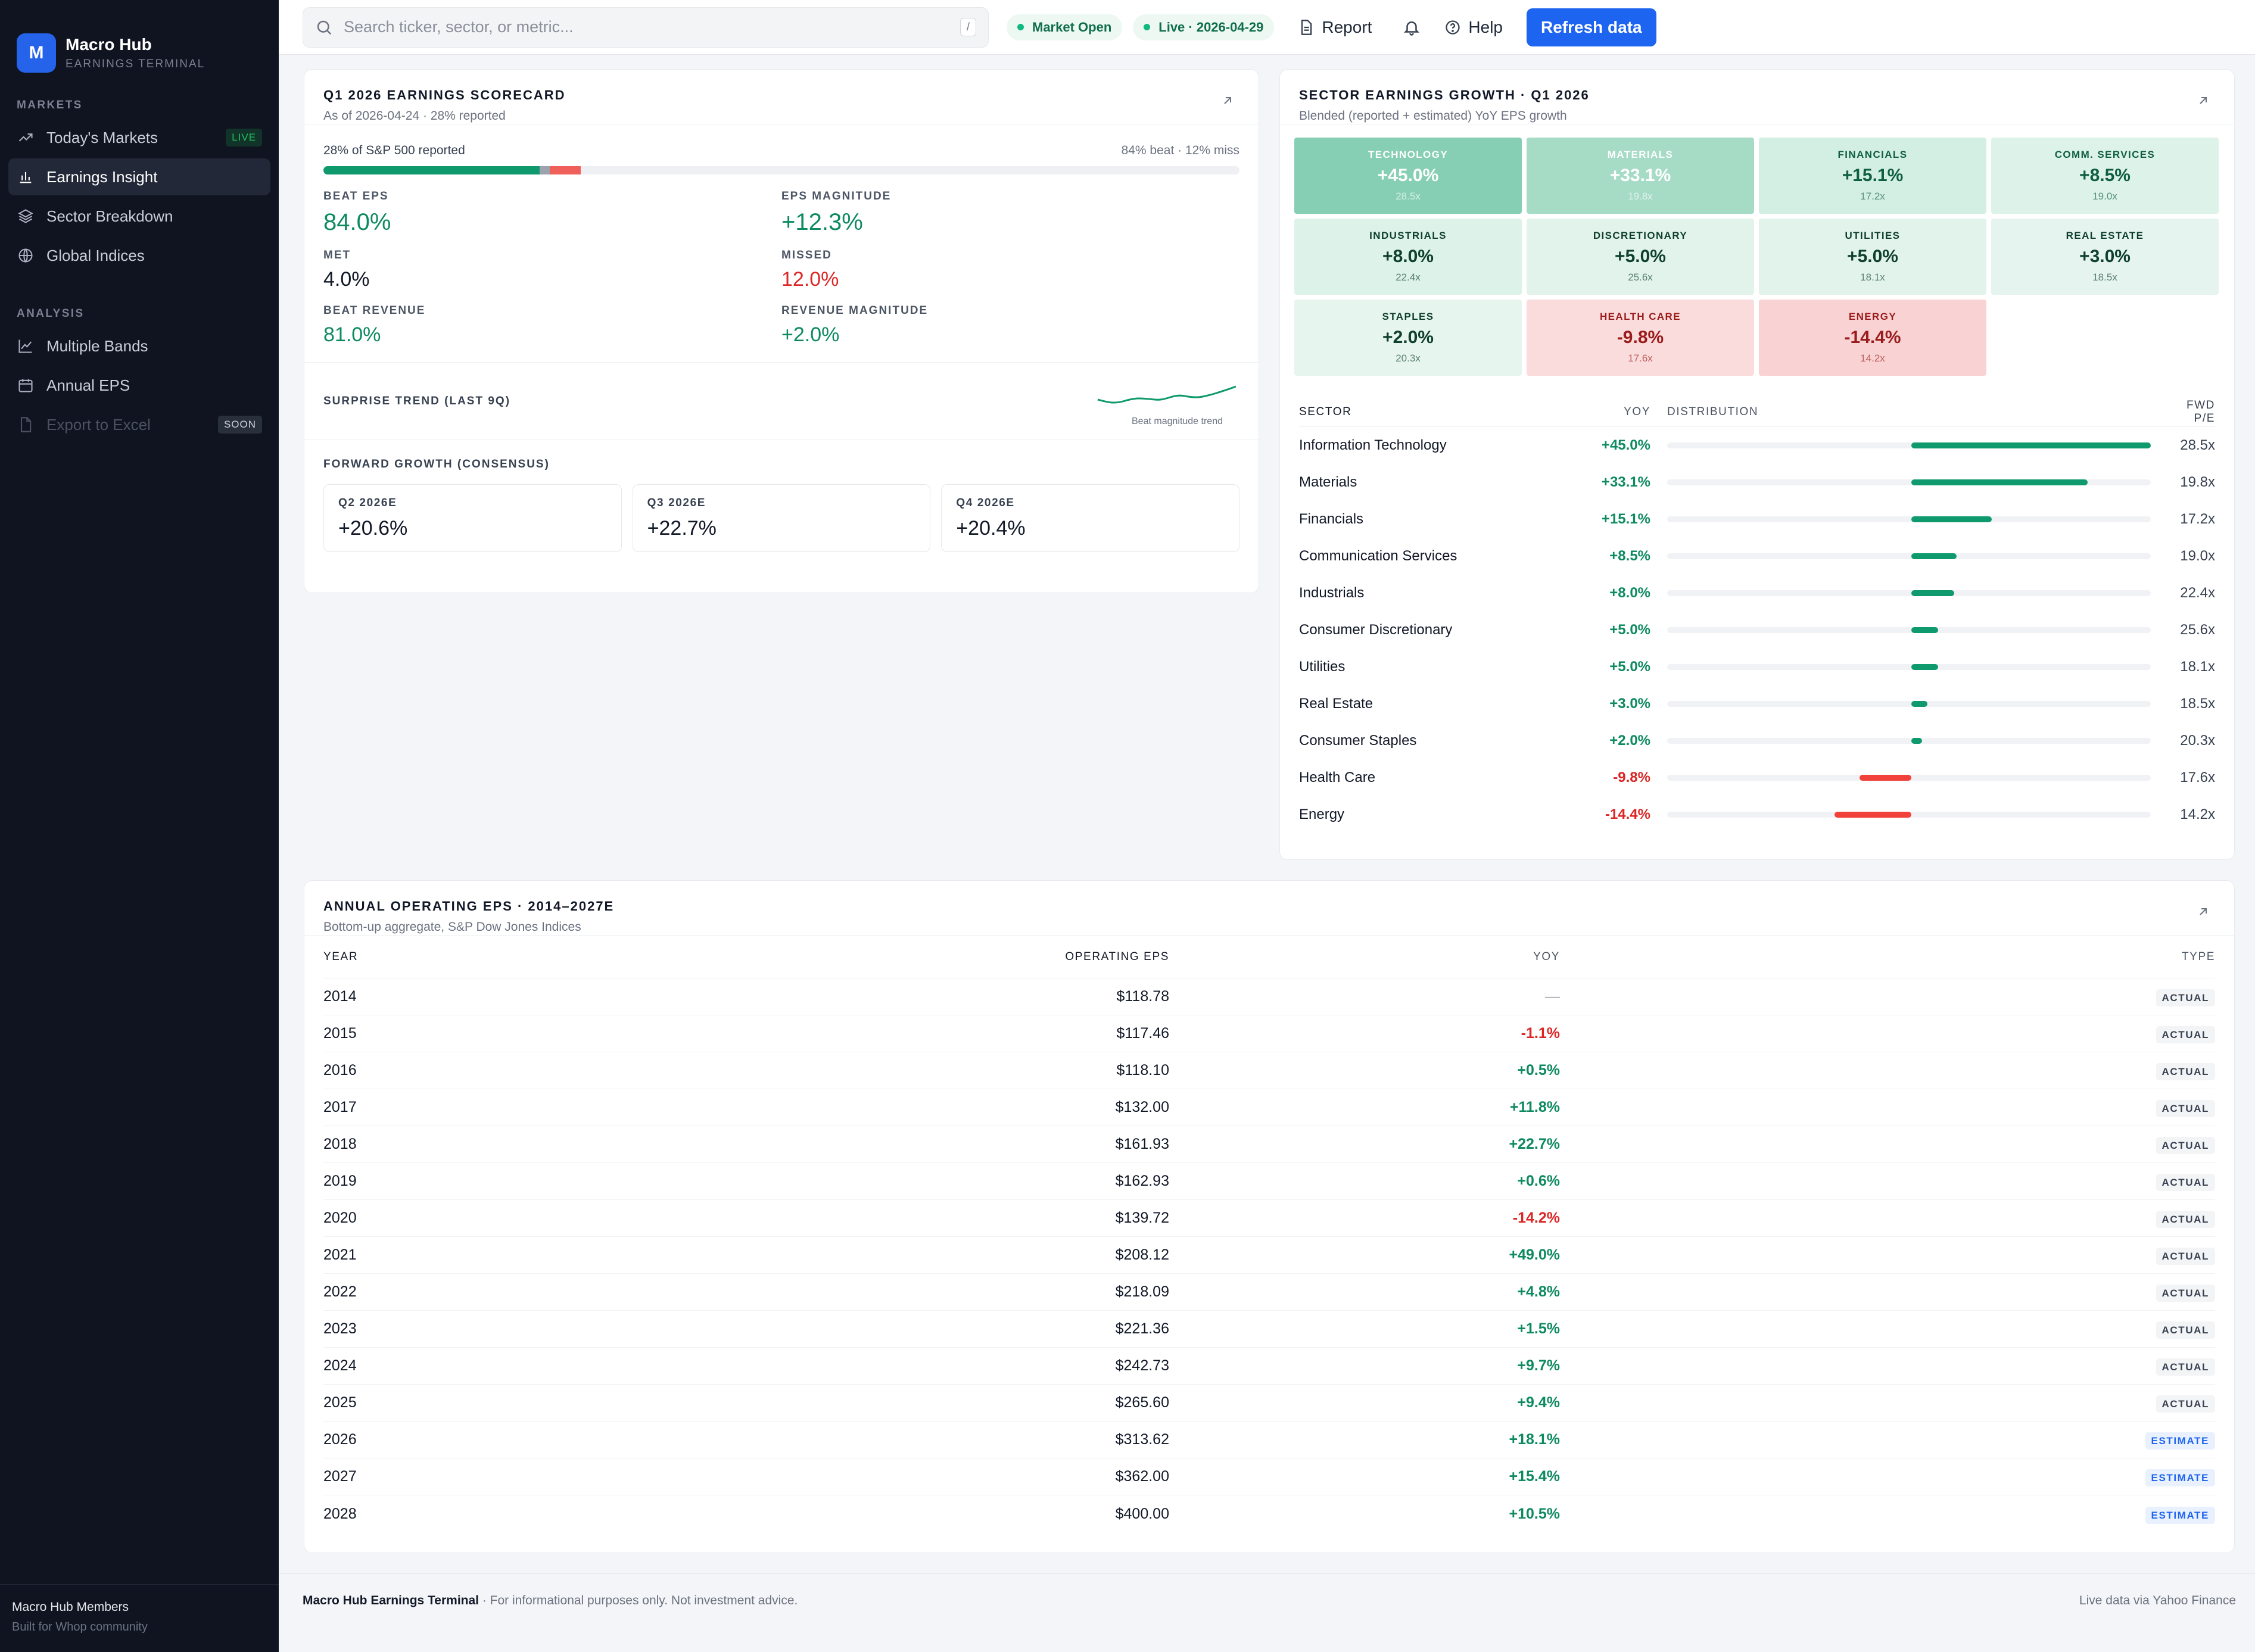 The height and width of the screenshot is (1652, 2255). I want to click on metric-label: BEAT EPS, so click(356, 196).